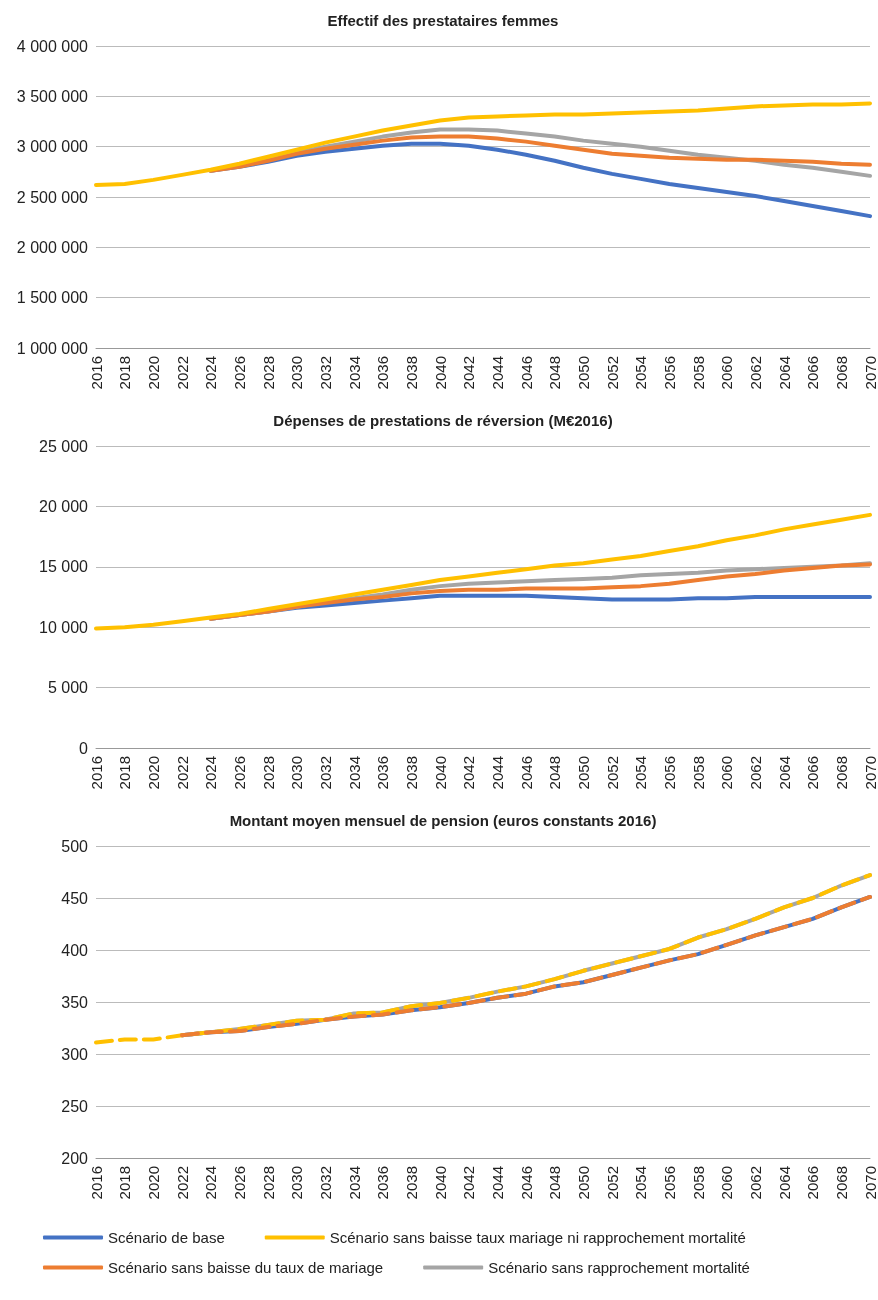 The width and height of the screenshot is (878, 1300). I want to click on legend-label: Scénario de base, so click(166, 1237).